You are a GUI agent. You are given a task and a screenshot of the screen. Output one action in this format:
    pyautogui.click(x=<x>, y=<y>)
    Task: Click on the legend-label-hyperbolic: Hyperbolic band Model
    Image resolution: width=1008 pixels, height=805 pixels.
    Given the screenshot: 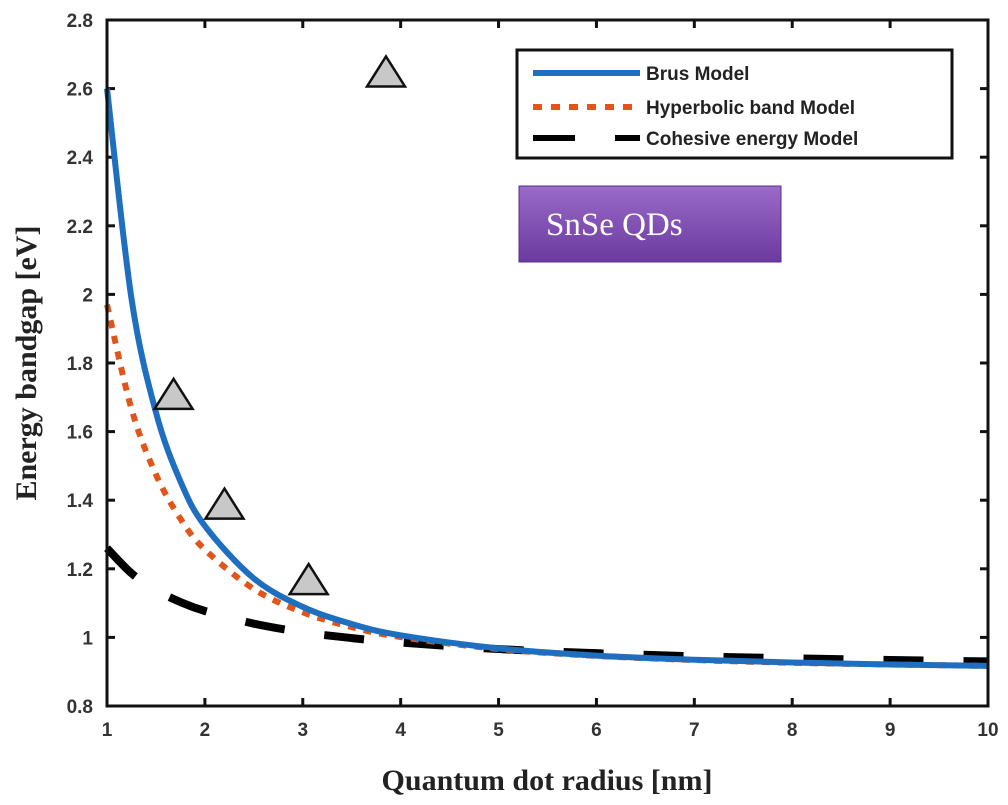 What is the action you would take?
    pyautogui.click(x=750, y=108)
    